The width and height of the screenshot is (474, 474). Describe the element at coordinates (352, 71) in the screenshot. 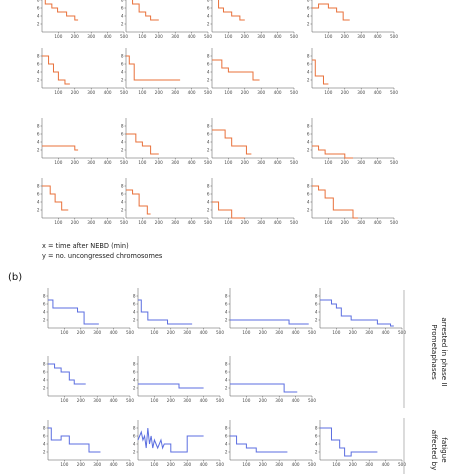

I see `subplot-8: 2 4 6 8 100 200 300 400 500` at that location.